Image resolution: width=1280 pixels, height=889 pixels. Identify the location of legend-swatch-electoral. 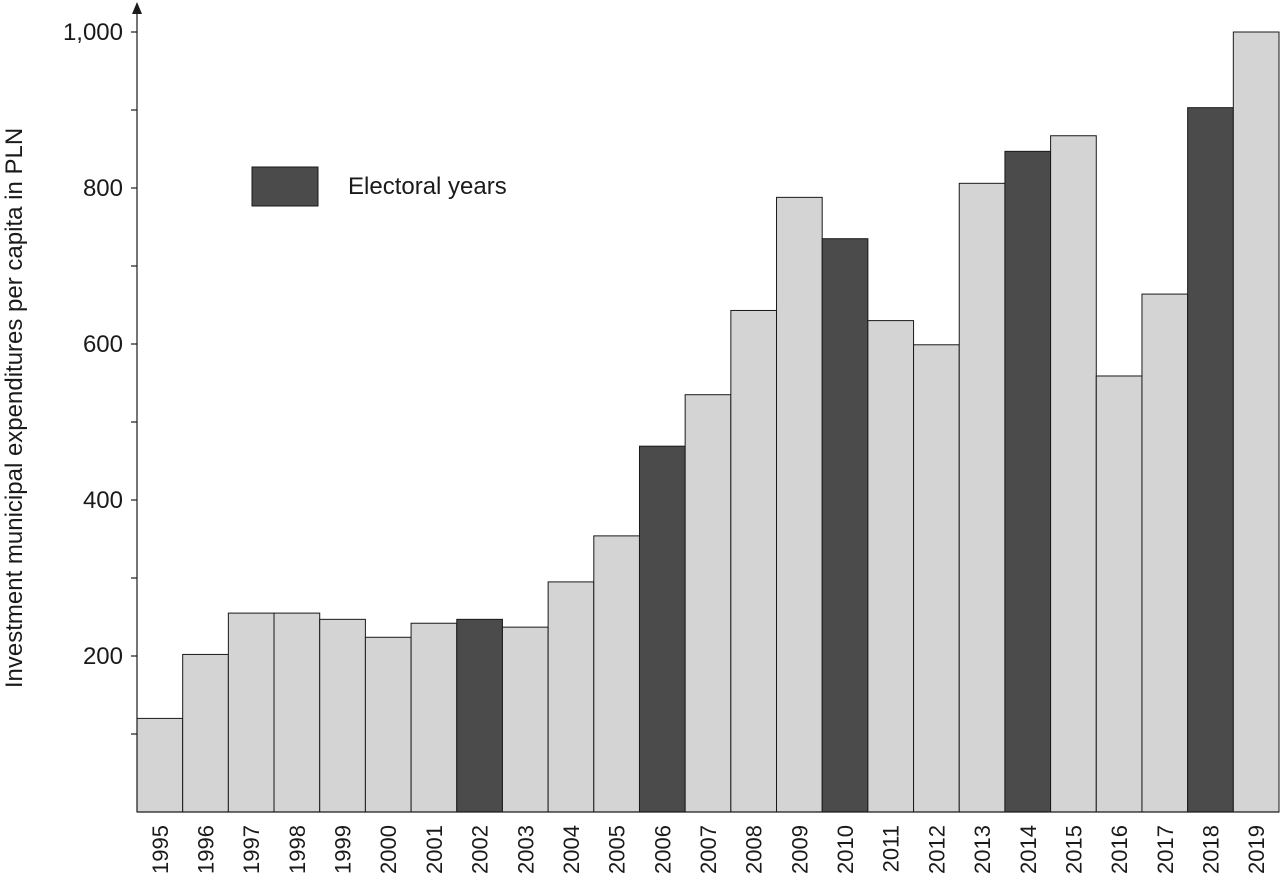
(285, 186).